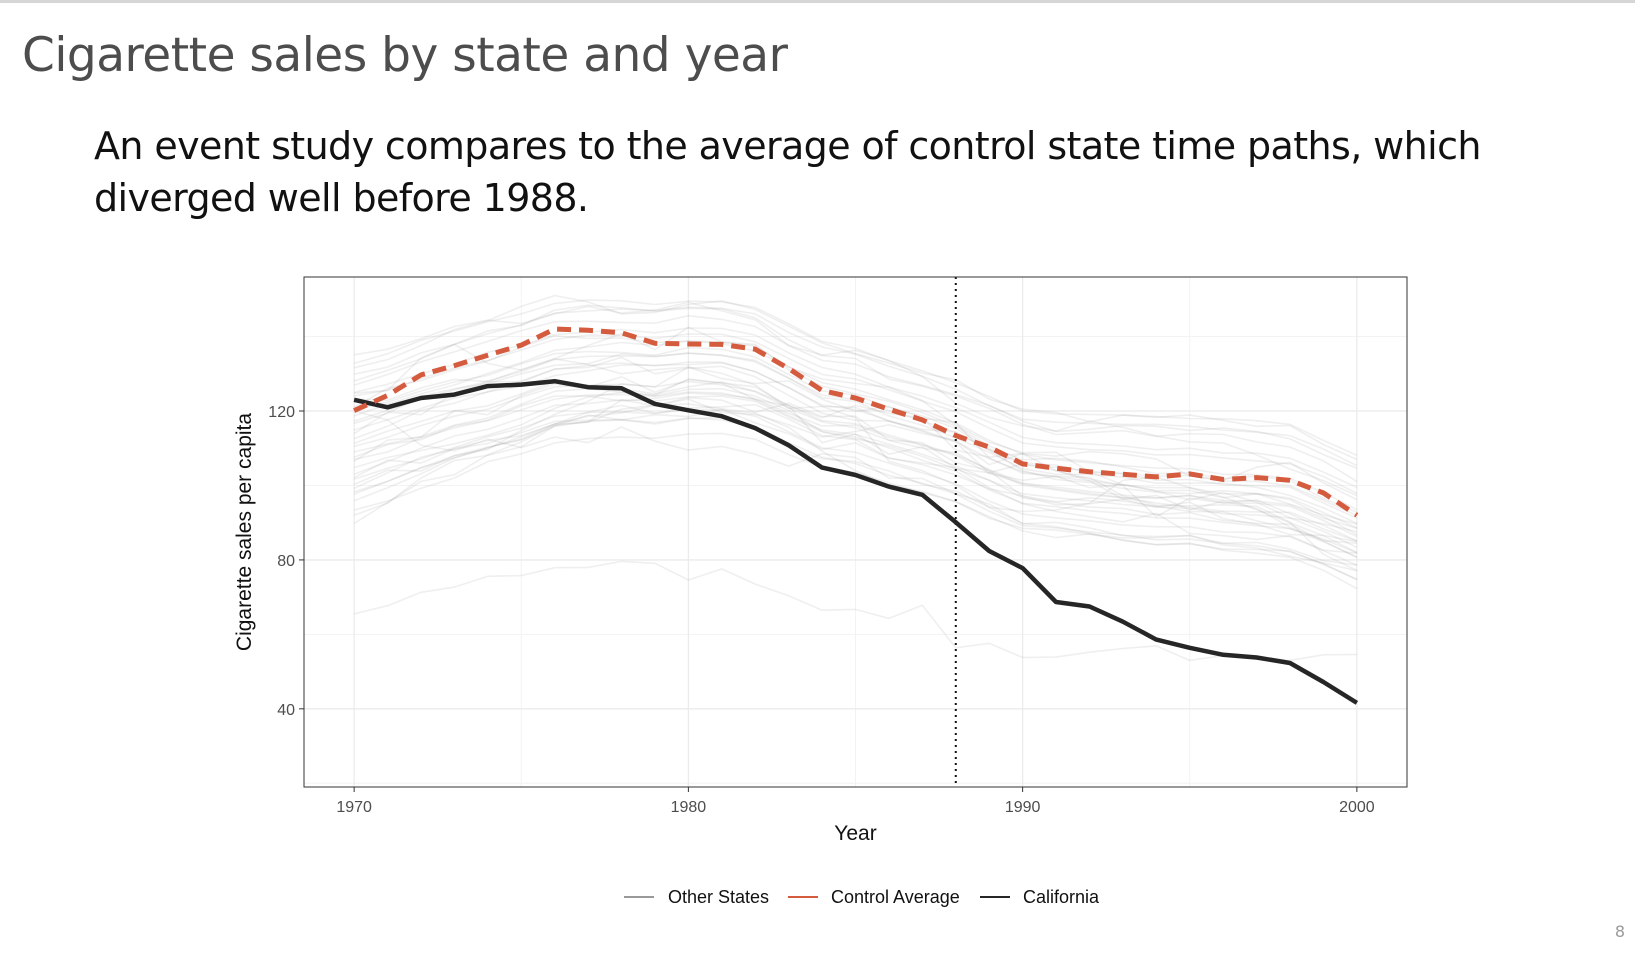 This screenshot has width=1635, height=953. What do you see at coordinates (689, 807) in the screenshot?
I see `x-tick-label: 1980` at bounding box center [689, 807].